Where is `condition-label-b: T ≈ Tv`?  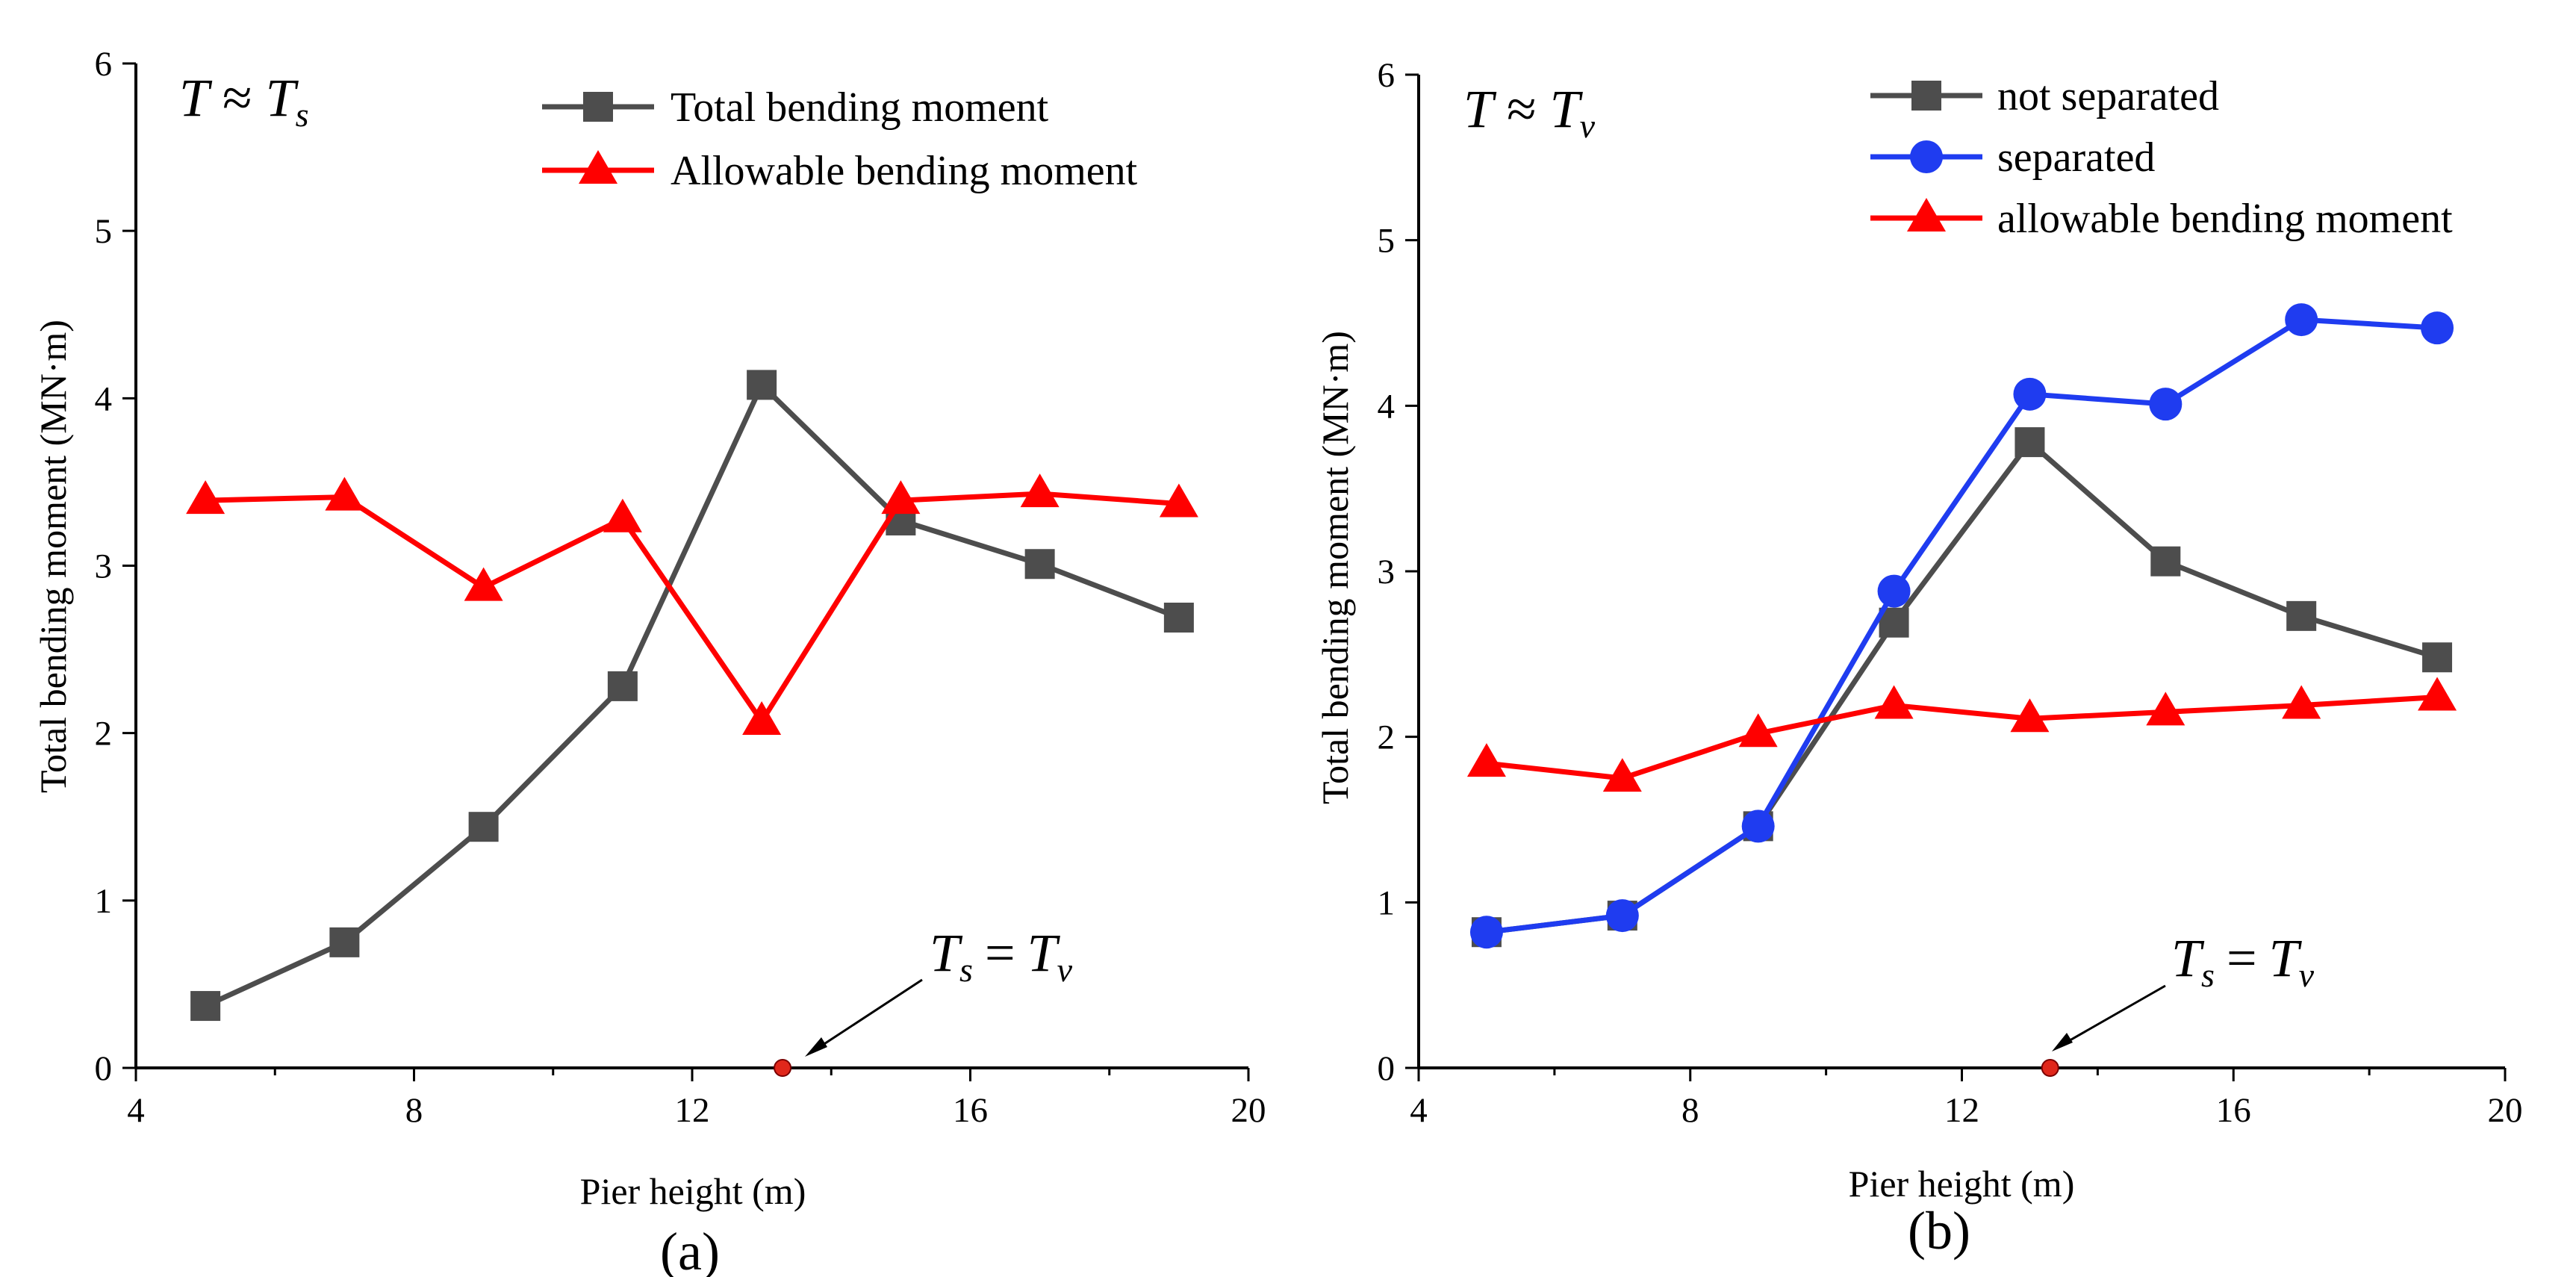
condition-label-b: T ≈ Tv is located at coordinates (1529, 112).